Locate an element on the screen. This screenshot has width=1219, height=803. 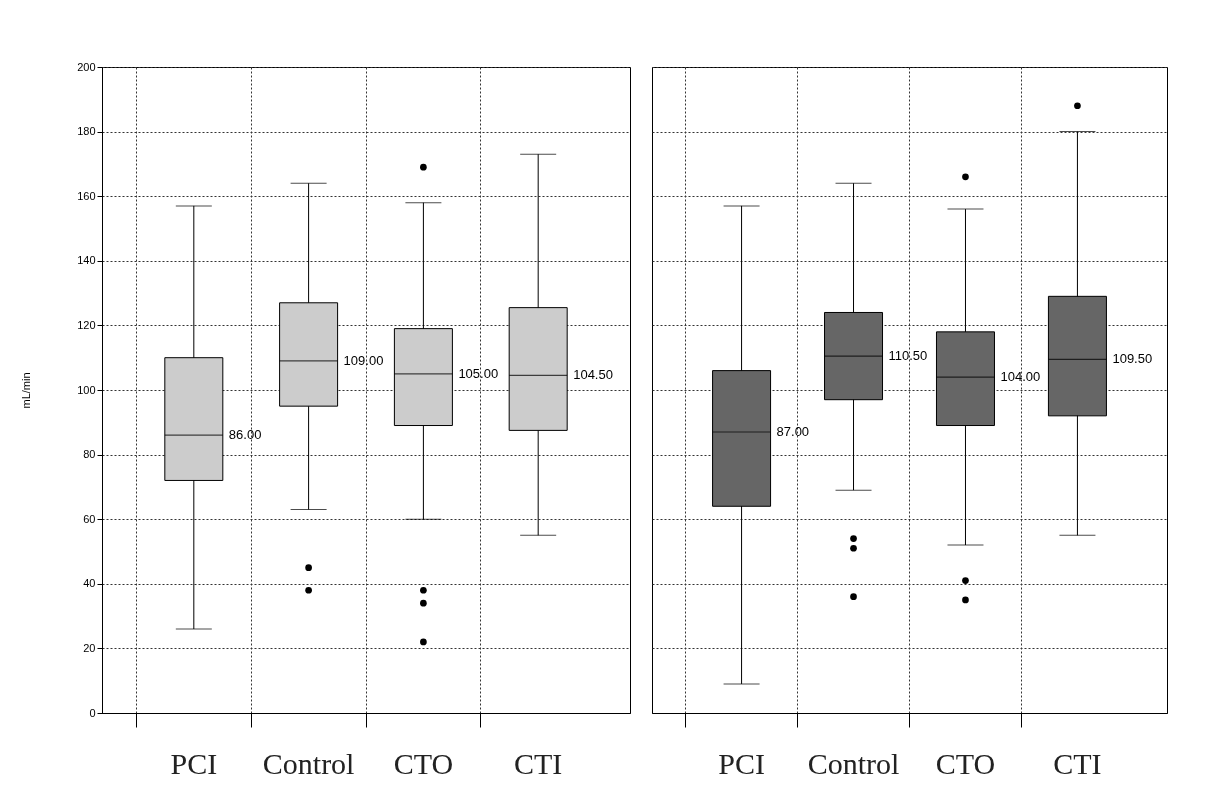
y-tick-label: 160 is located at coordinates (86, 195).